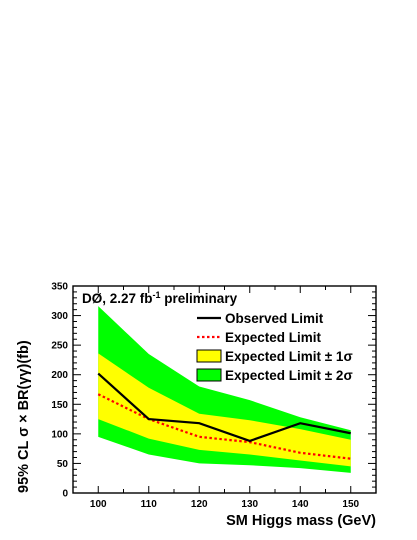 The image size is (417, 540). I want to click on series-layer, so click(224, 416).